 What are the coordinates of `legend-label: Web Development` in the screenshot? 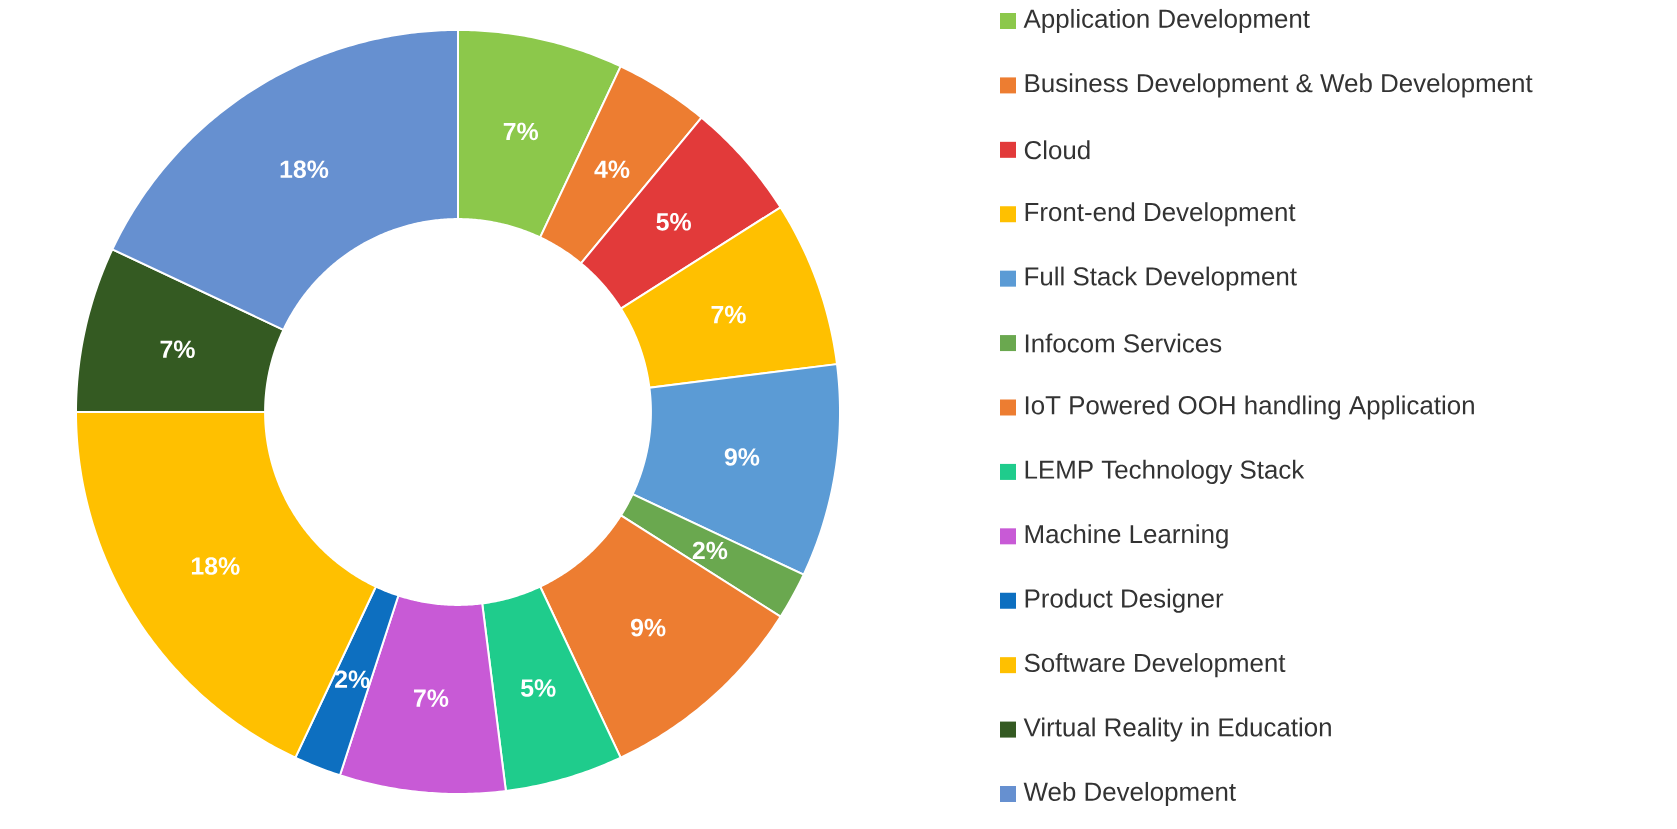 It's located at (1129, 794).